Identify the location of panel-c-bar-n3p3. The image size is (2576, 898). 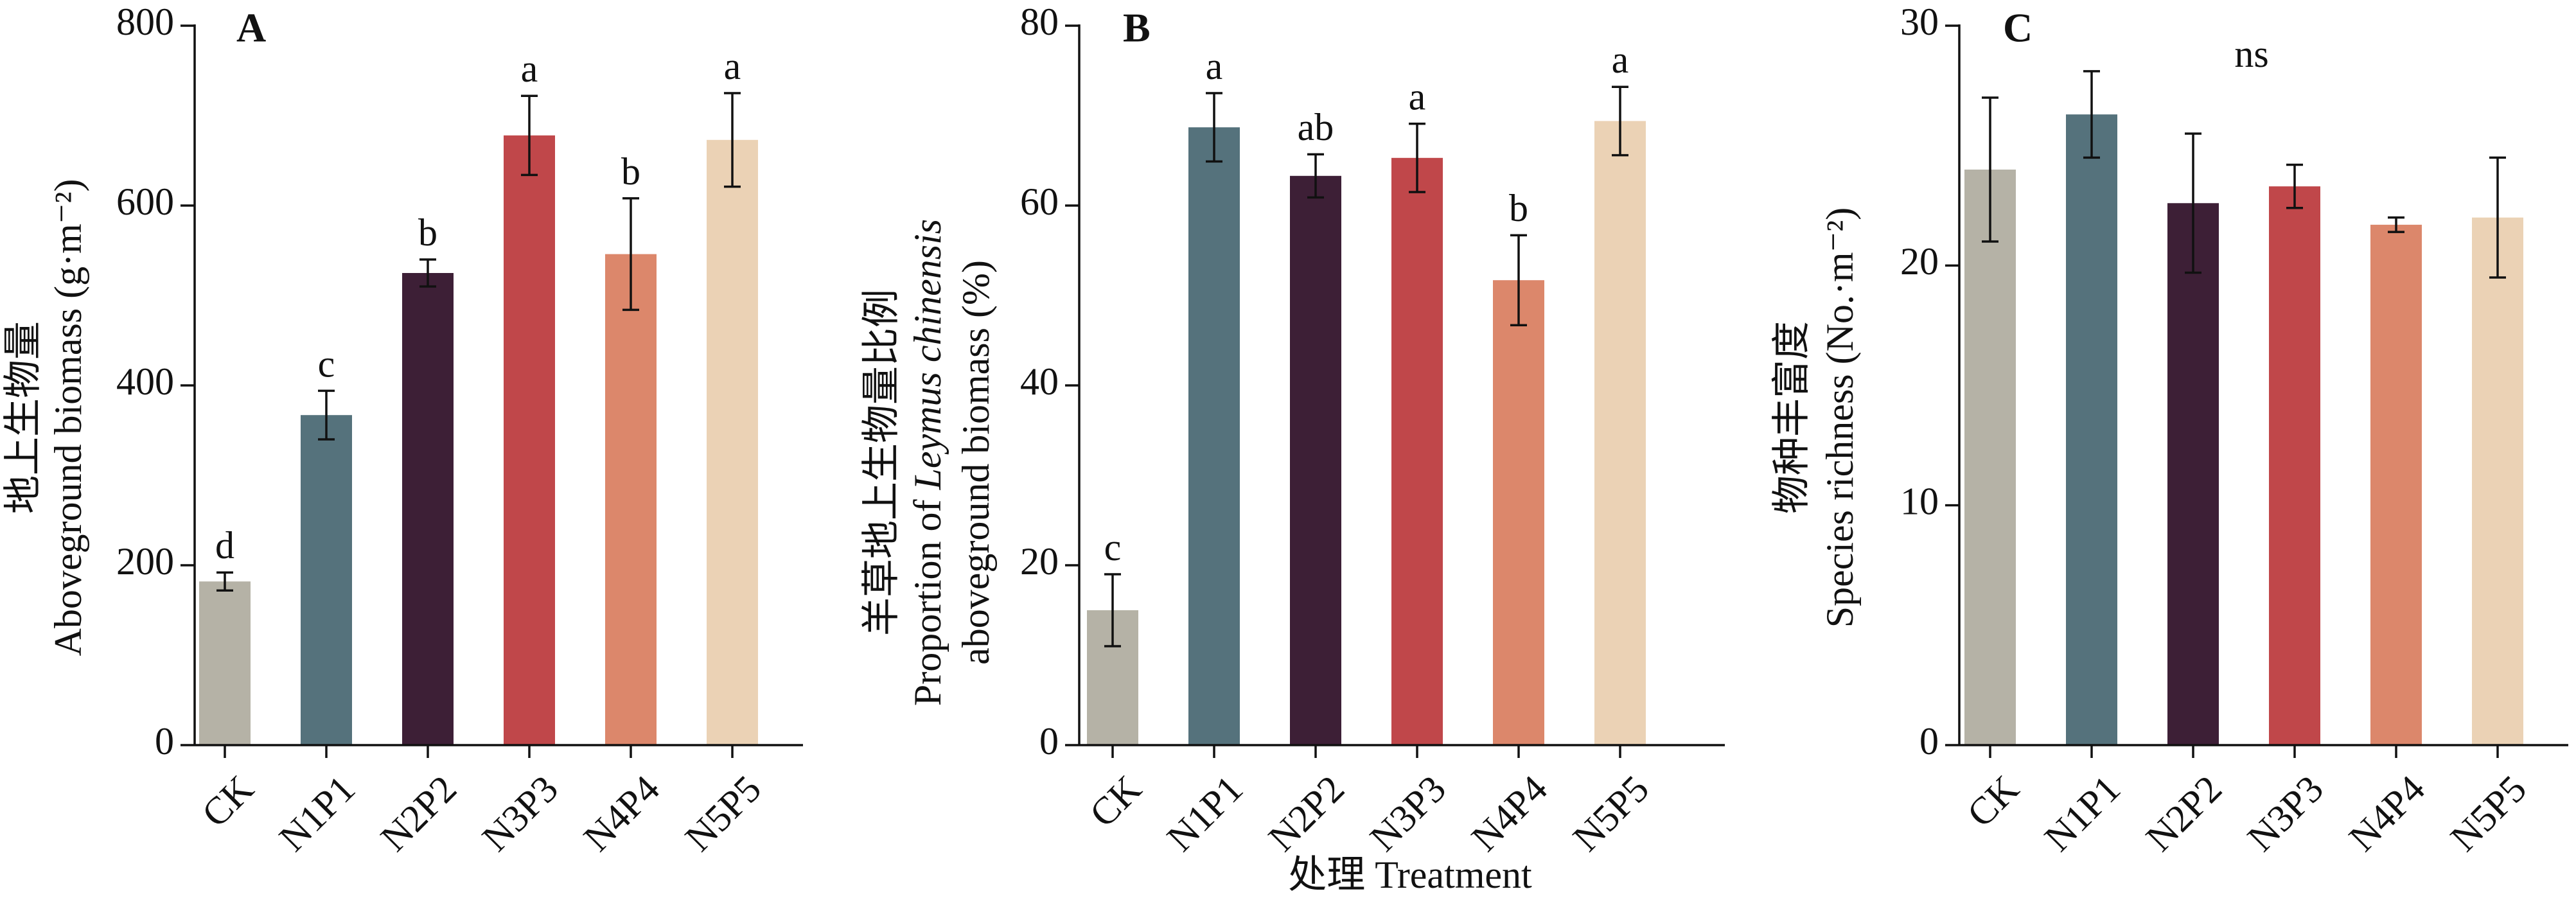
(2294, 466).